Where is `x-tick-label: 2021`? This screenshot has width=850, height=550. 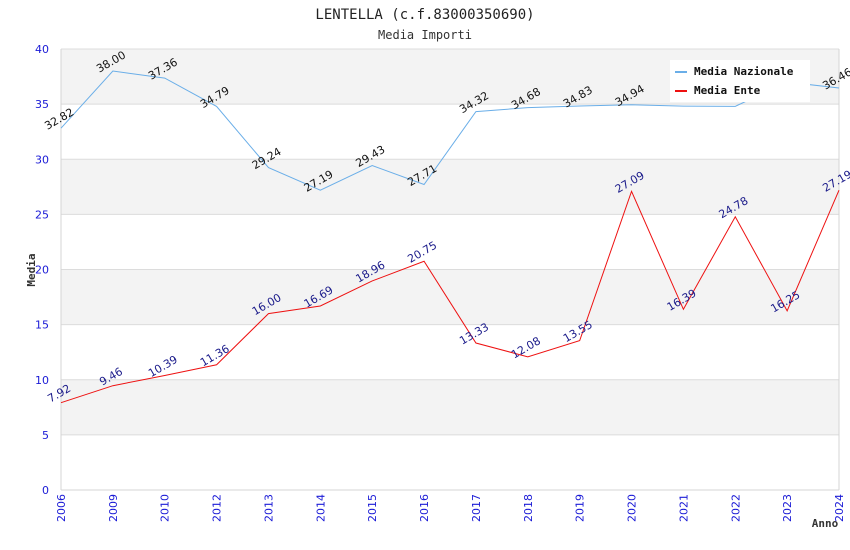 x-tick-label: 2021 is located at coordinates (683, 508).